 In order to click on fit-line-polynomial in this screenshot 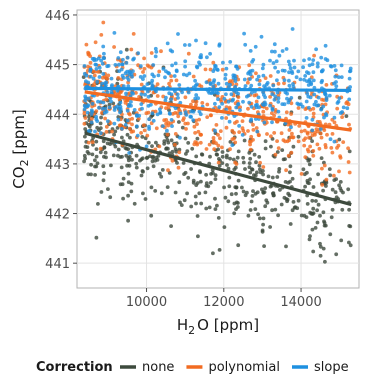, I will do `click(218, 111)`.